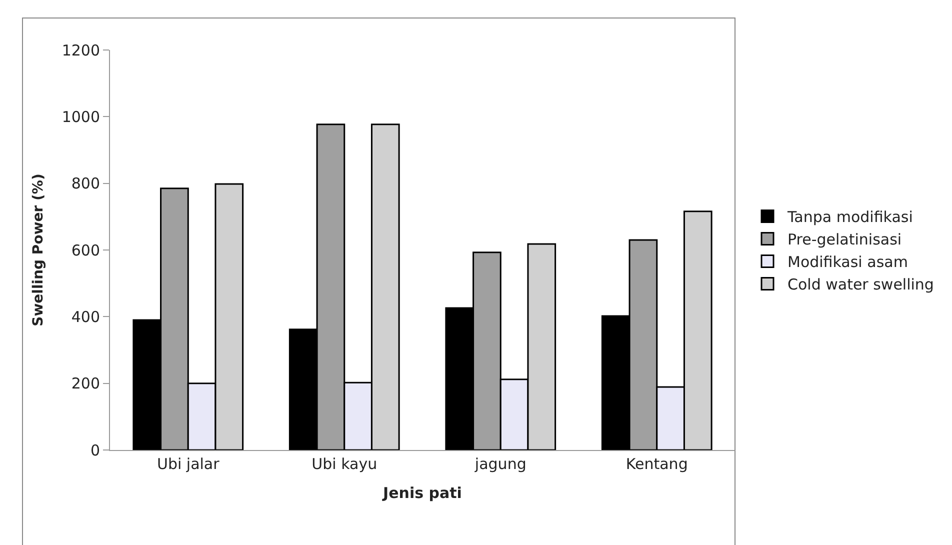  Describe the element at coordinates (845, 239) in the screenshot. I see `legend-label: Pre-gelatinisasi` at that location.